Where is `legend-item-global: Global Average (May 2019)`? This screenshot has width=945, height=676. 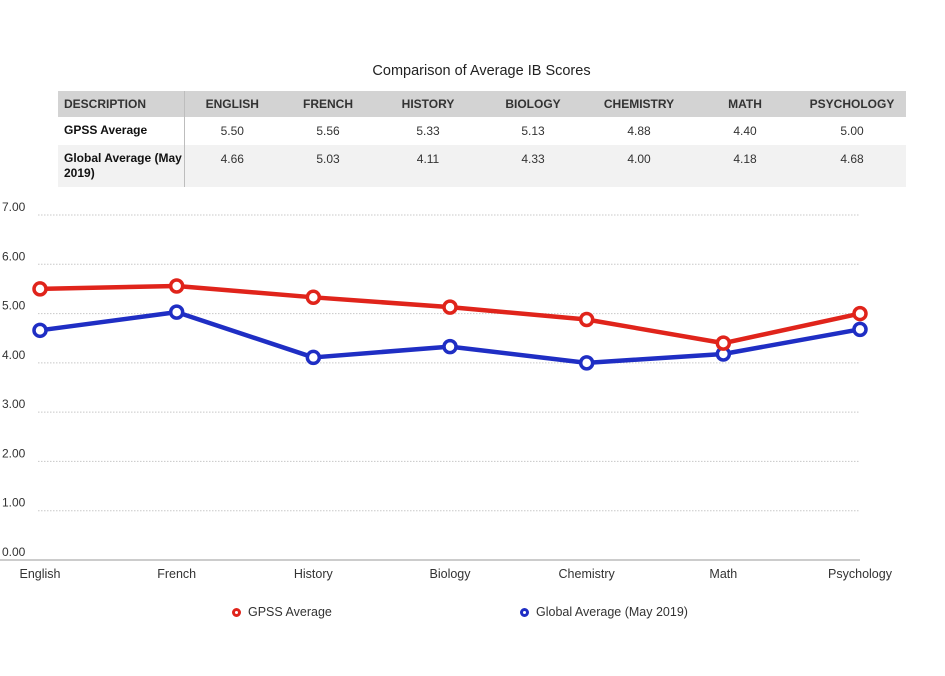 legend-item-global: Global Average (May 2019) is located at coordinates (604, 612).